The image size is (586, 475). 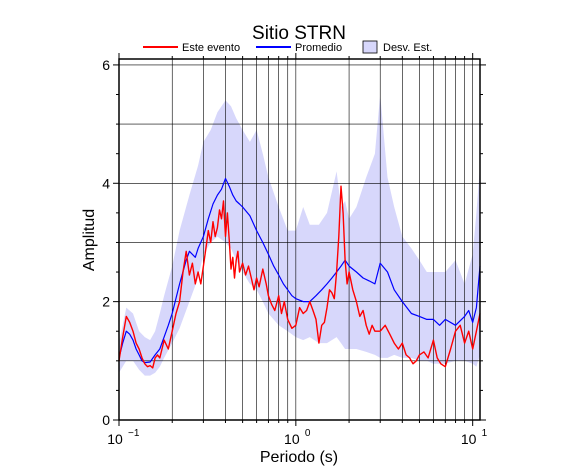 What do you see at coordinates (485, 433) in the screenshot?
I see `x-tick-exponent: 1` at bounding box center [485, 433].